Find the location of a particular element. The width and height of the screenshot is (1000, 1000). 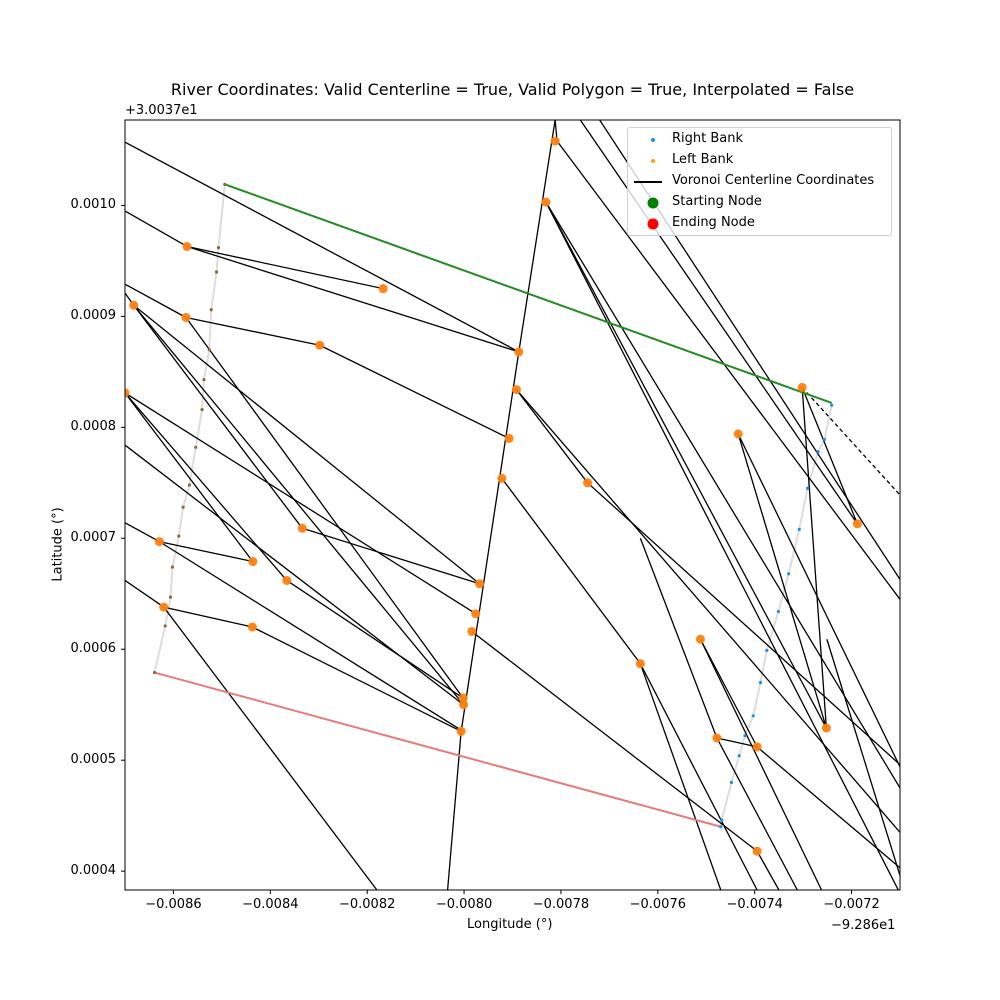

x-axis-label: Longitude (°) is located at coordinates (510, 924).